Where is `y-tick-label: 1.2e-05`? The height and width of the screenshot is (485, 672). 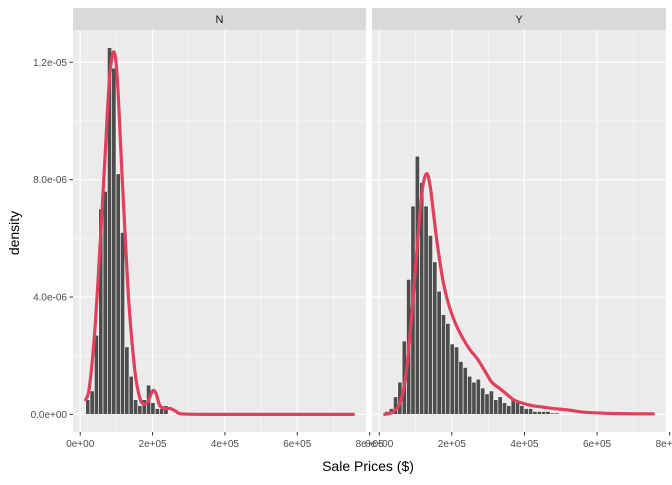
y-tick-label: 1.2e-05 is located at coordinates (50, 63).